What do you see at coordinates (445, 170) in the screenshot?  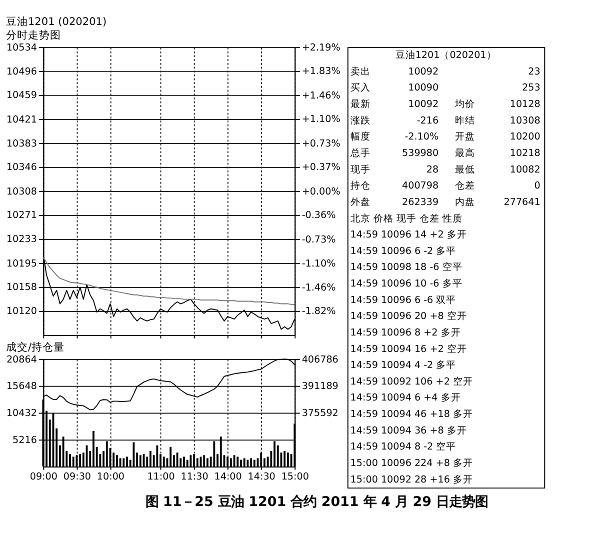 I see `text: 现手 28 最低 10082` at bounding box center [445, 170].